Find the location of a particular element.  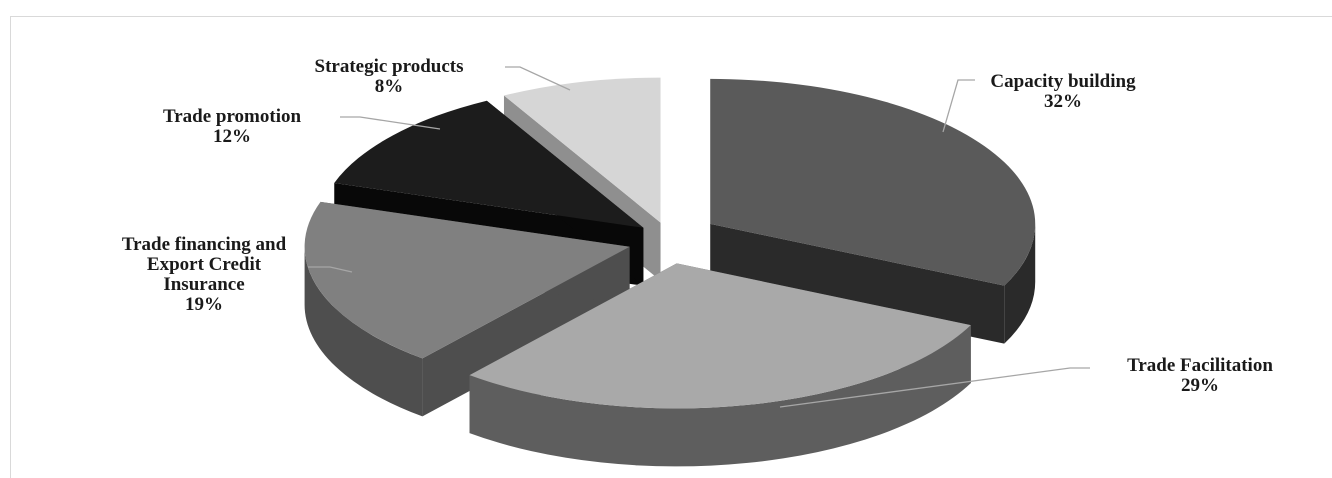

slice-label-strategic-products: Strategic products is located at coordinates (389, 66).